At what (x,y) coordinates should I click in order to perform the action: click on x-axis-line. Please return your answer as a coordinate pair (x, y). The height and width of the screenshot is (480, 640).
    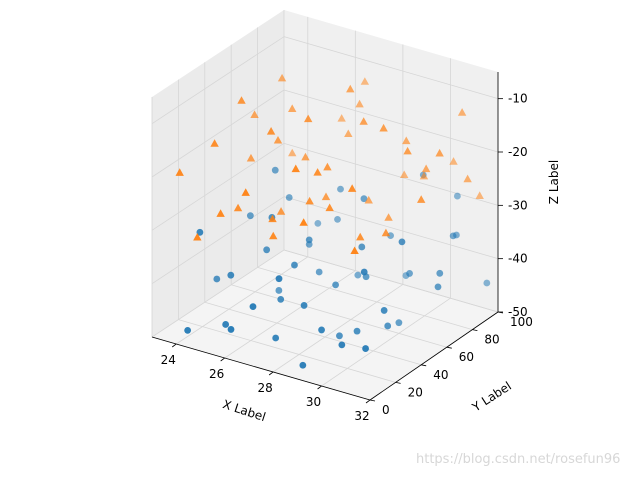
    Looking at the image, I should click on (261, 368).